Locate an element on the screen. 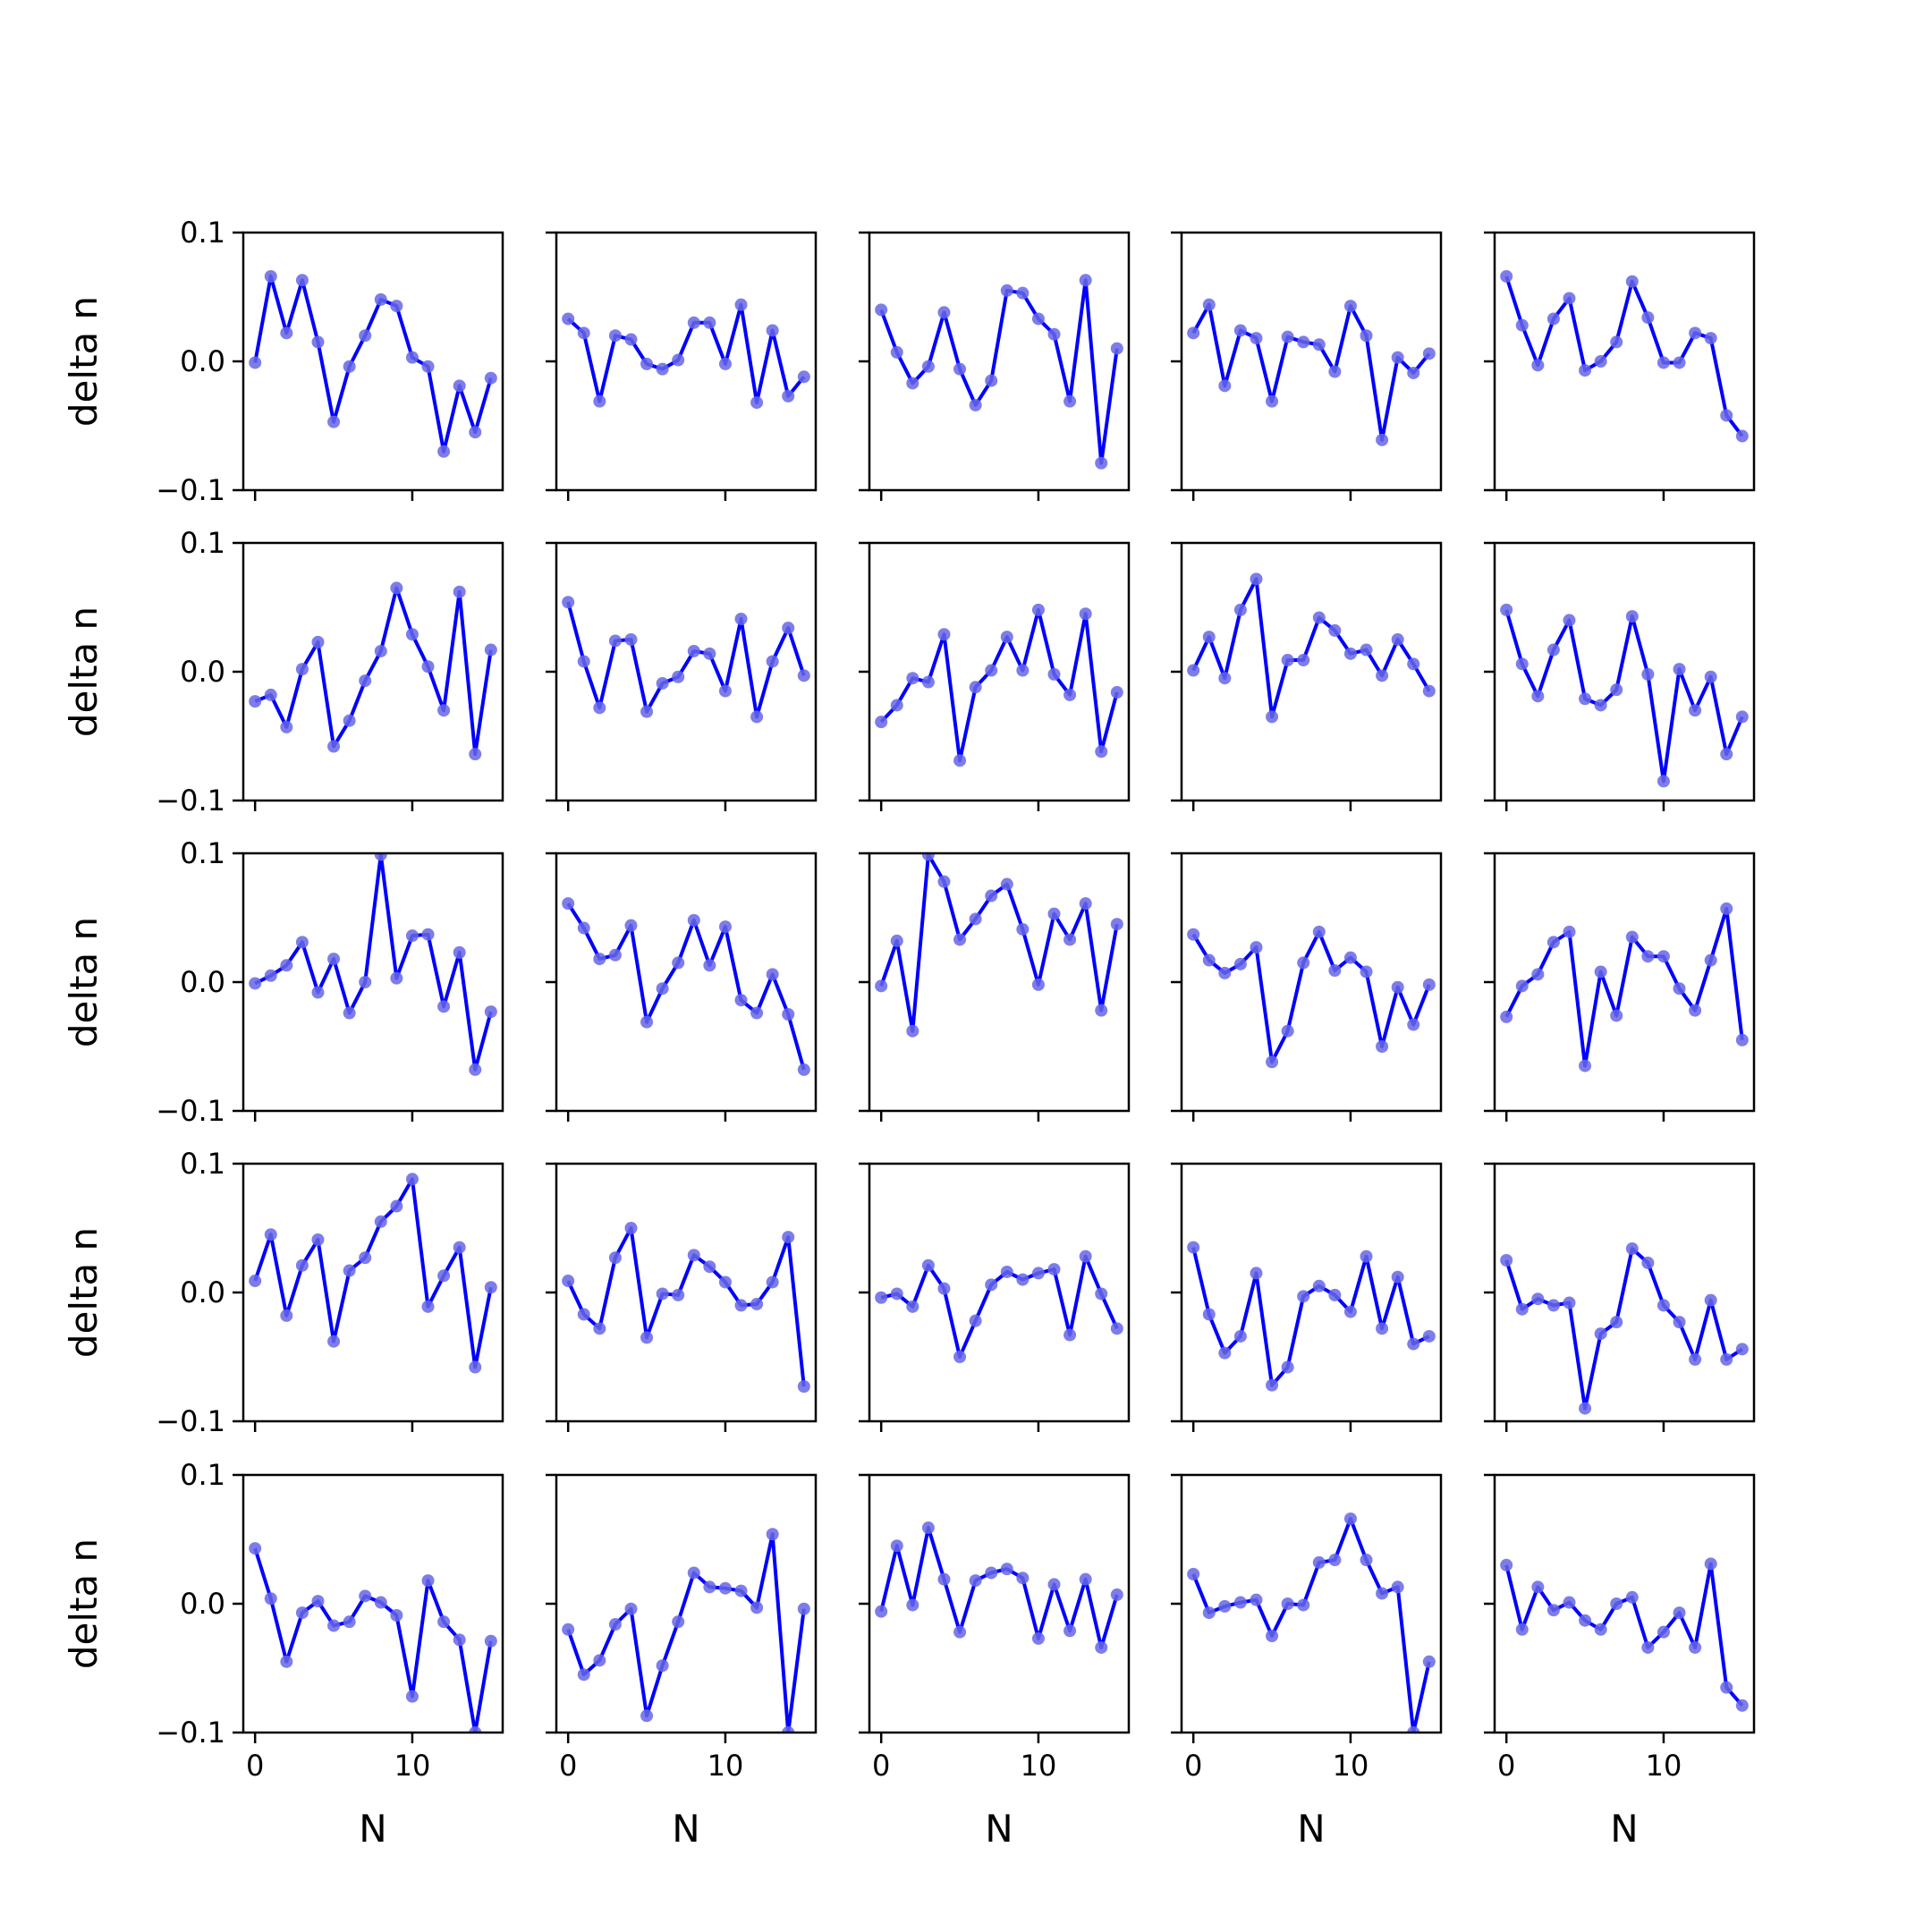 The image size is (1932, 1932). subplot-5-5: 0 10N is located at coordinates (1620, 1662).